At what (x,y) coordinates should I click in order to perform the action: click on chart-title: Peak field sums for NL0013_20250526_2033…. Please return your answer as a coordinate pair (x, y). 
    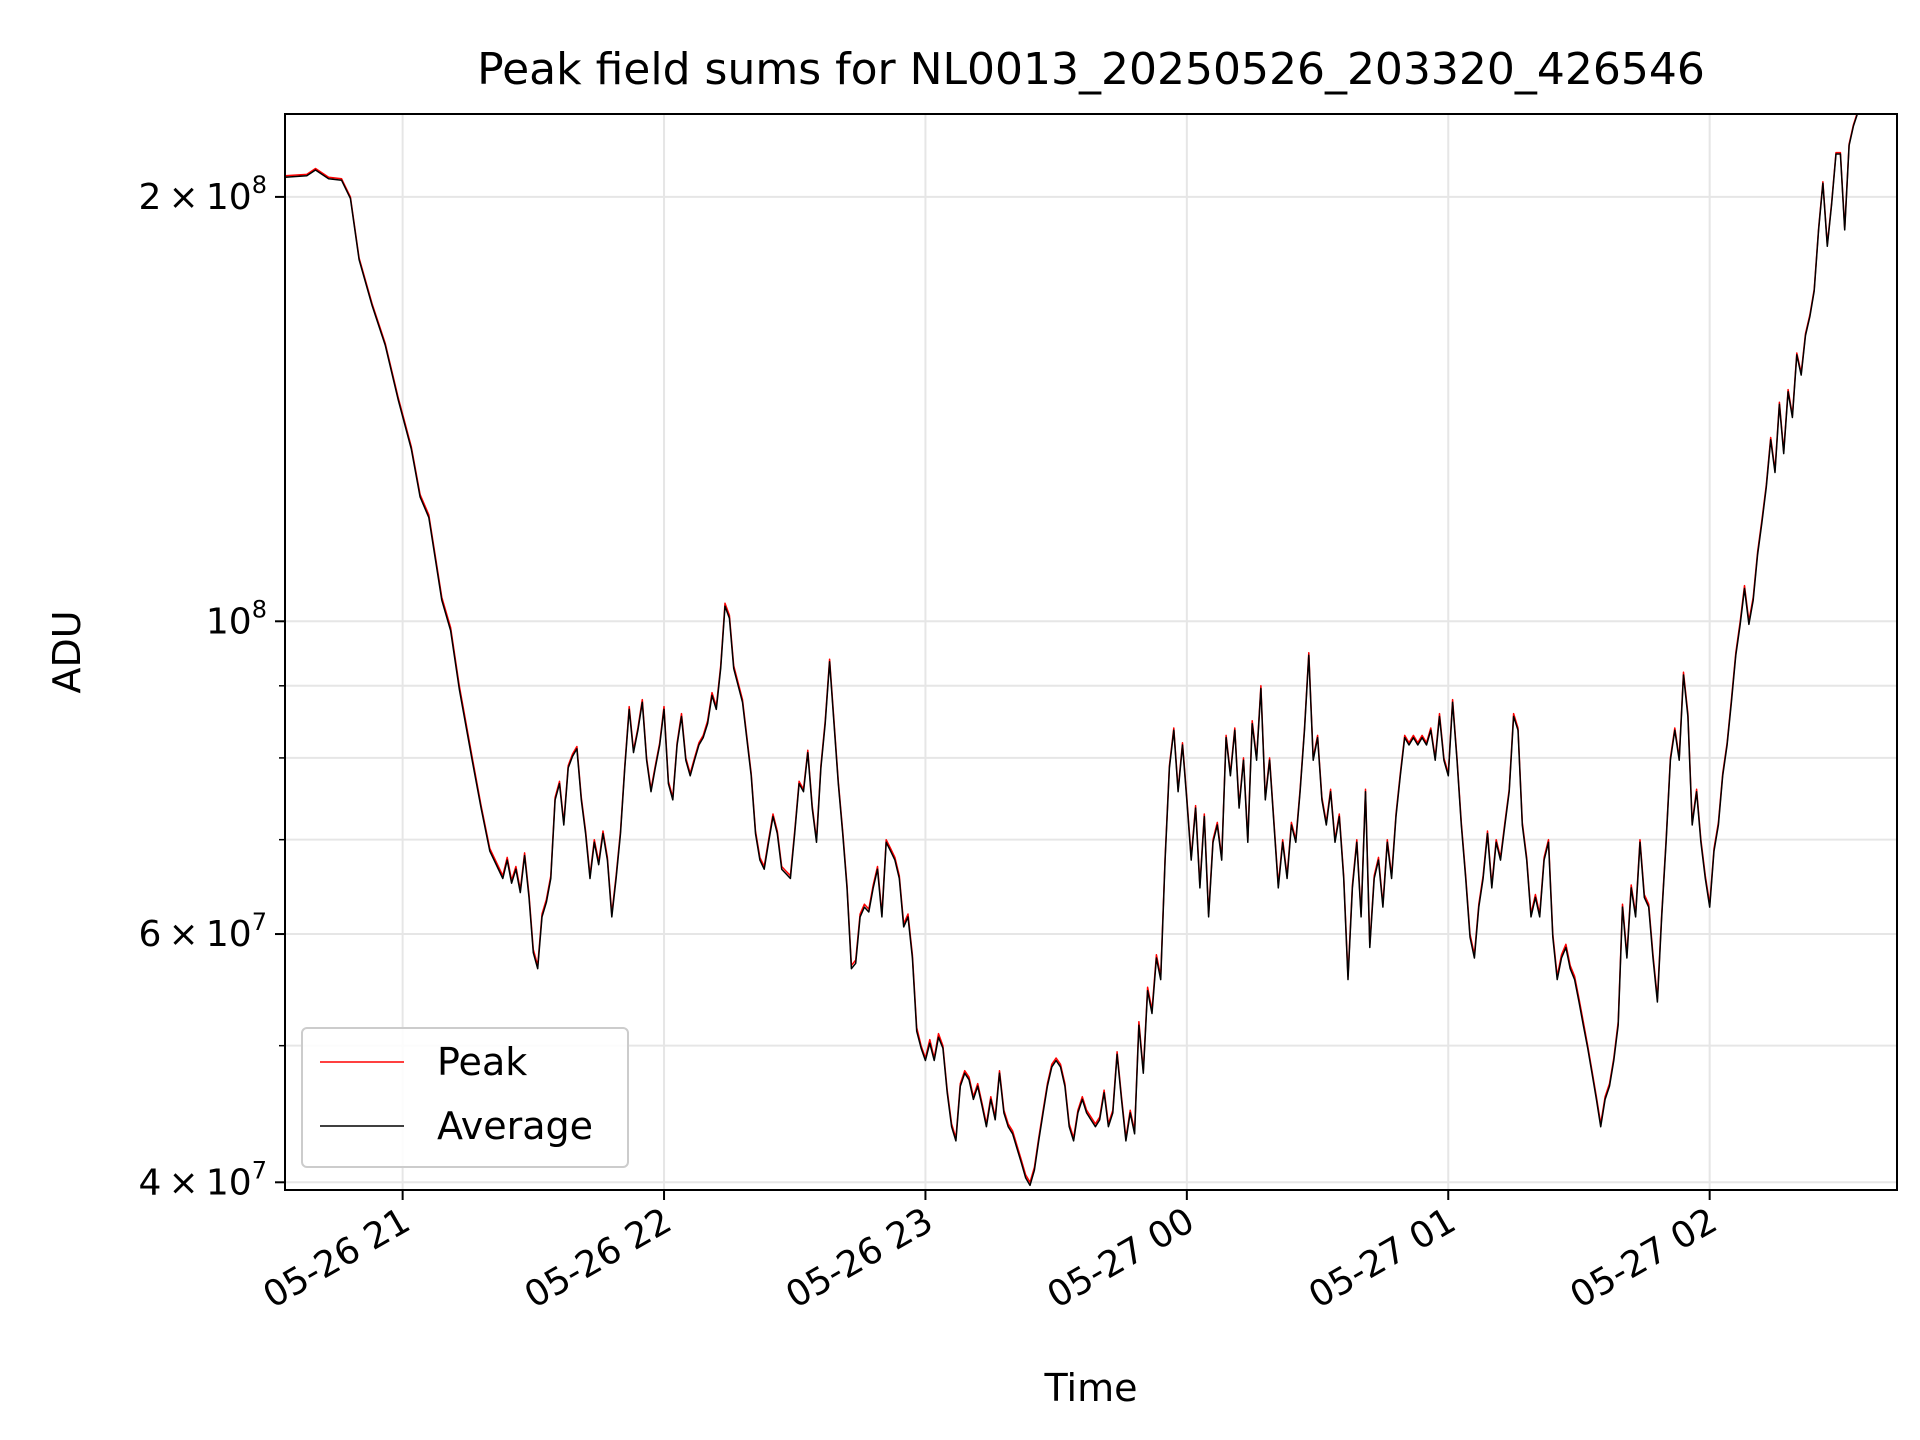
    Looking at the image, I should click on (1091, 69).